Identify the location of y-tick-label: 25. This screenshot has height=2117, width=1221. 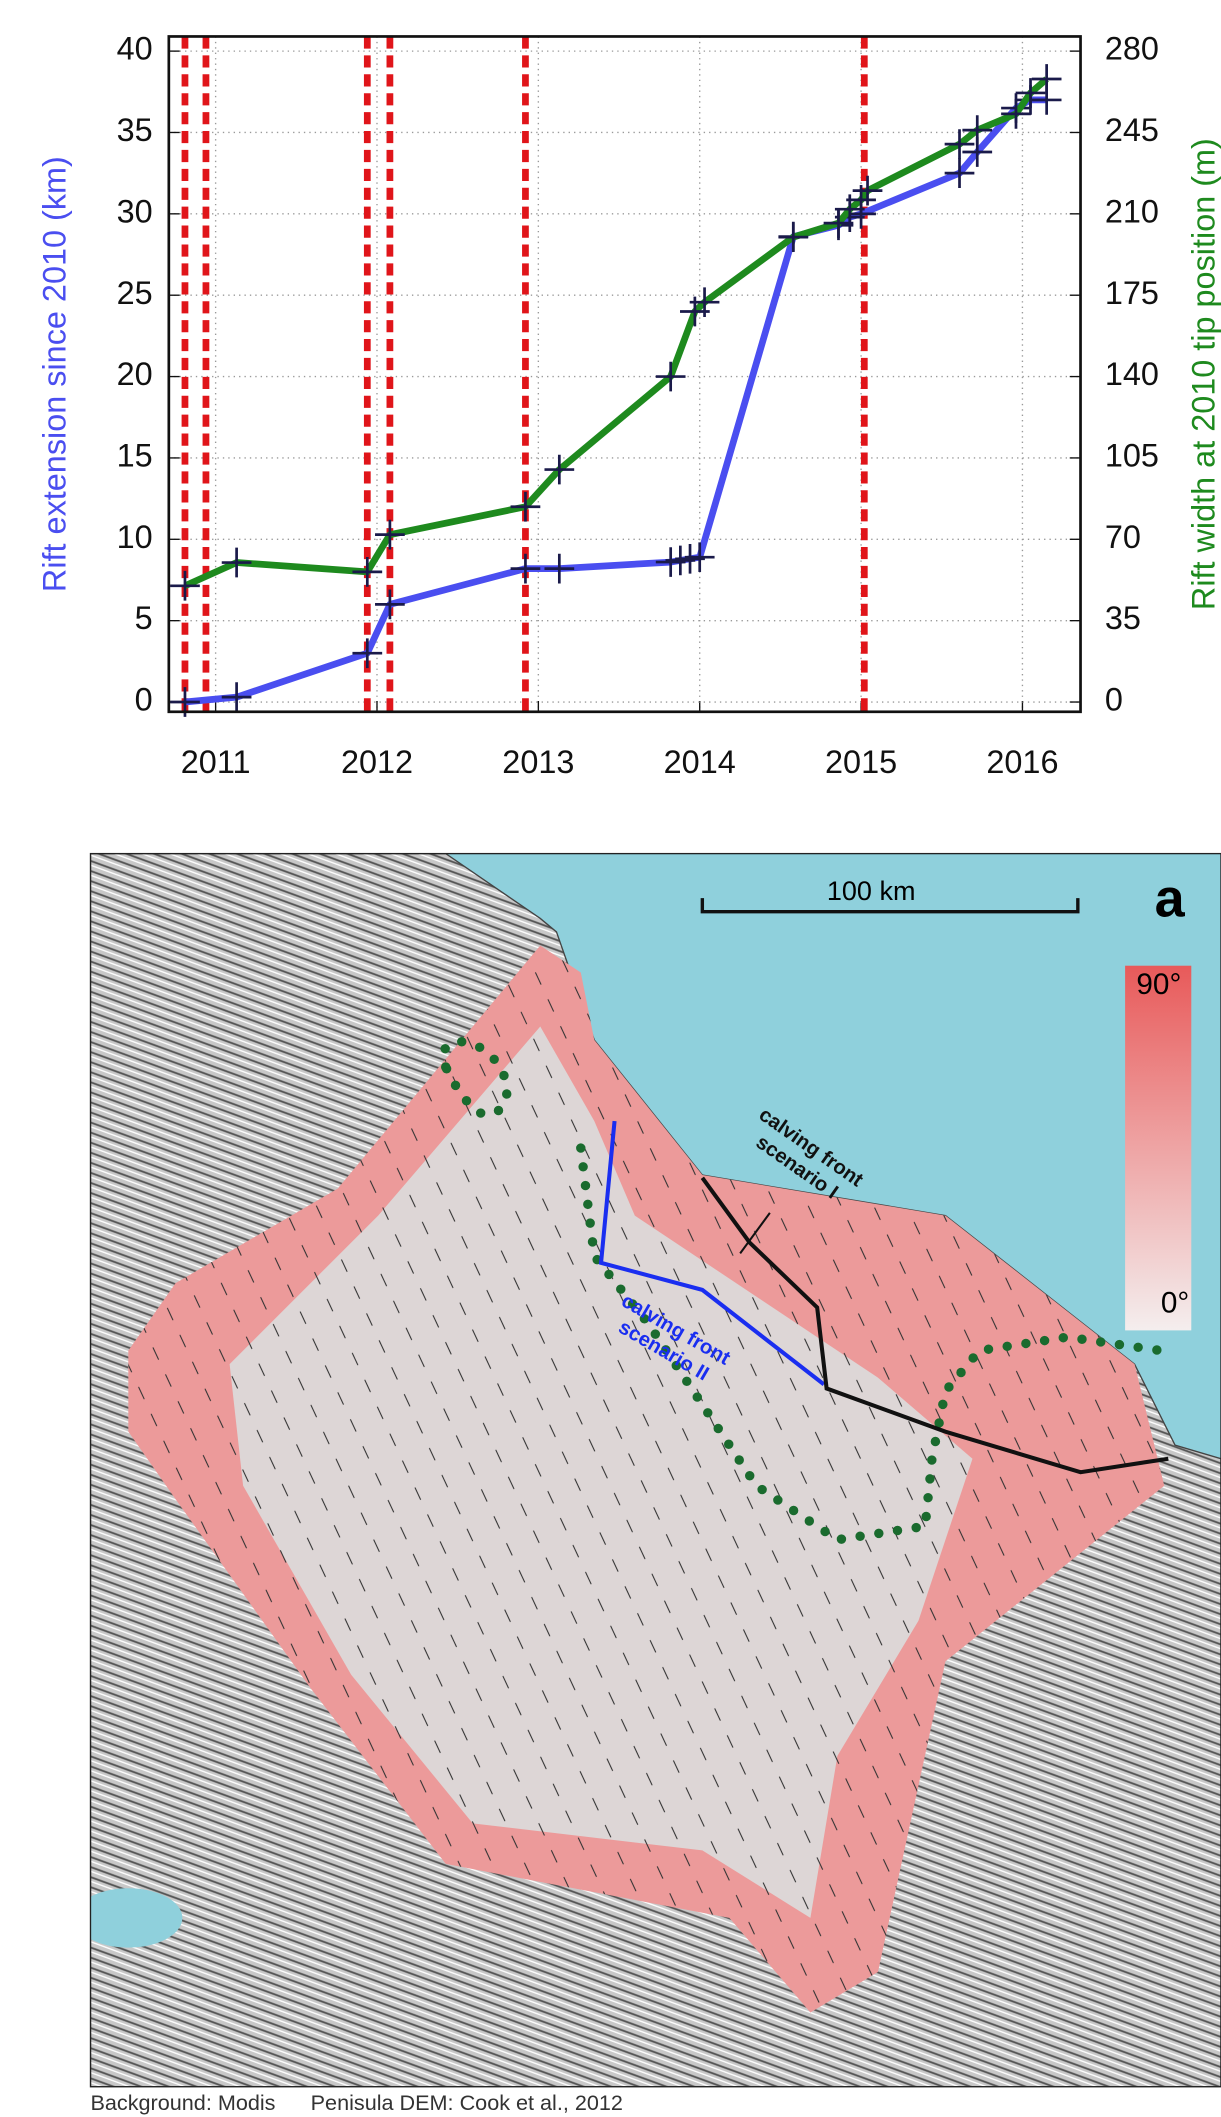
(135, 293).